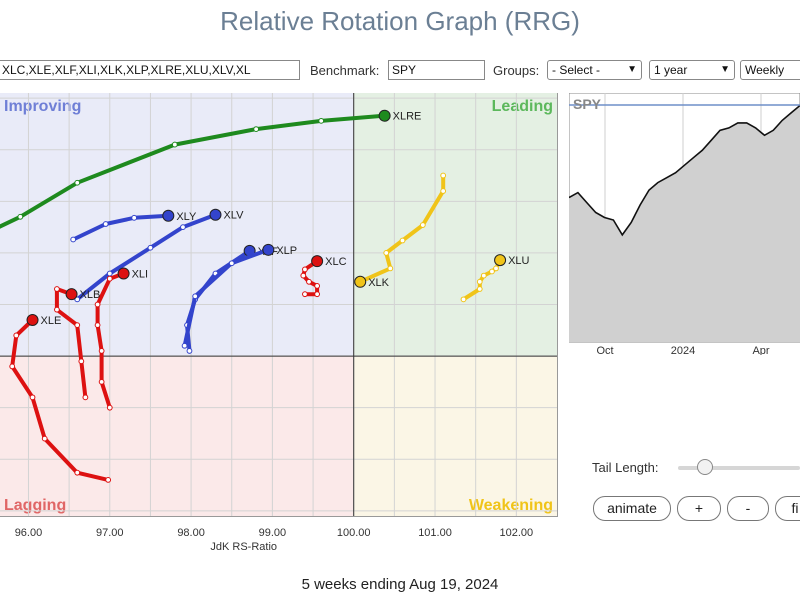 Image resolution: width=800 pixels, height=600 pixels. Describe the element at coordinates (168, 215) in the screenshot. I see `head-marker-xly` at that location.